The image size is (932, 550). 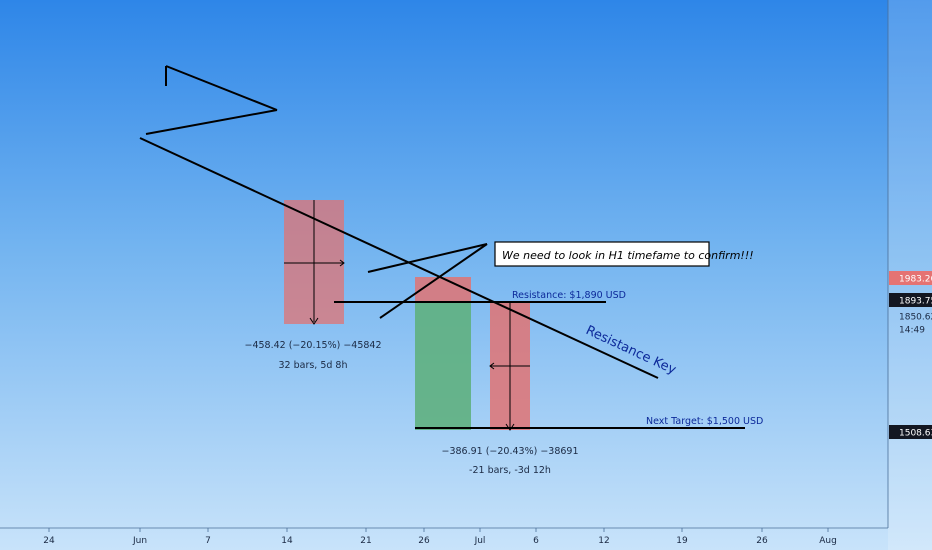 I want to click on price-badges: 1983.26 1893.75 1850.62 14:49 1508.63, so click(x=910, y=355).